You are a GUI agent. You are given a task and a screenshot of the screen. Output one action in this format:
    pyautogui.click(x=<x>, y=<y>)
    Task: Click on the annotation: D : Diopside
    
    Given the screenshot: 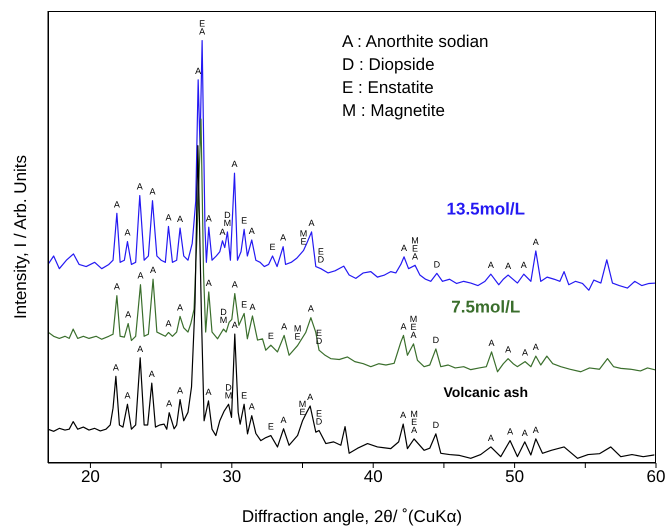 What is the action you would take?
    pyautogui.click(x=389, y=65)
    